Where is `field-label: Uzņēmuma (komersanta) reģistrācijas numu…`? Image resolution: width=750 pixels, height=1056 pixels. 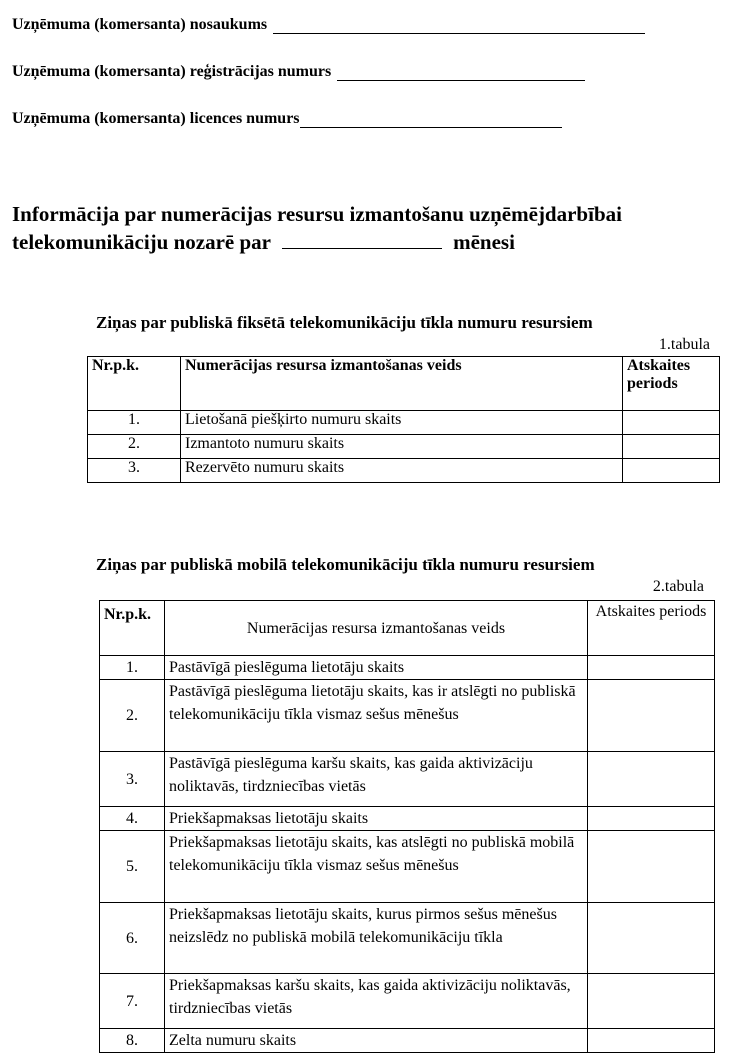 field-label: Uzņēmuma (komersanta) reģistrācijas numu… is located at coordinates (172, 71).